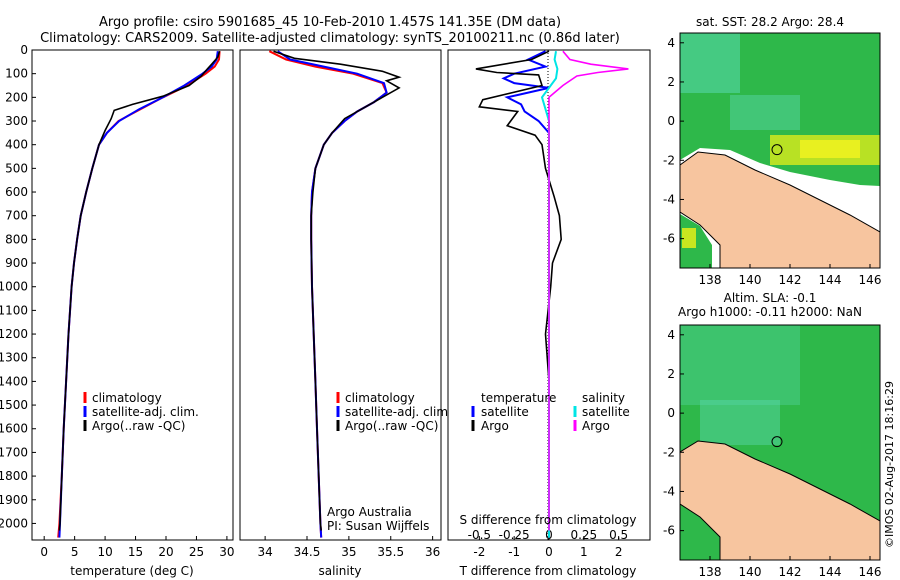 The height and width of the screenshot is (580, 900). What do you see at coordinates (378, 526) in the screenshot?
I see `annotation-pi: PI: Susan Wijffels` at bounding box center [378, 526].